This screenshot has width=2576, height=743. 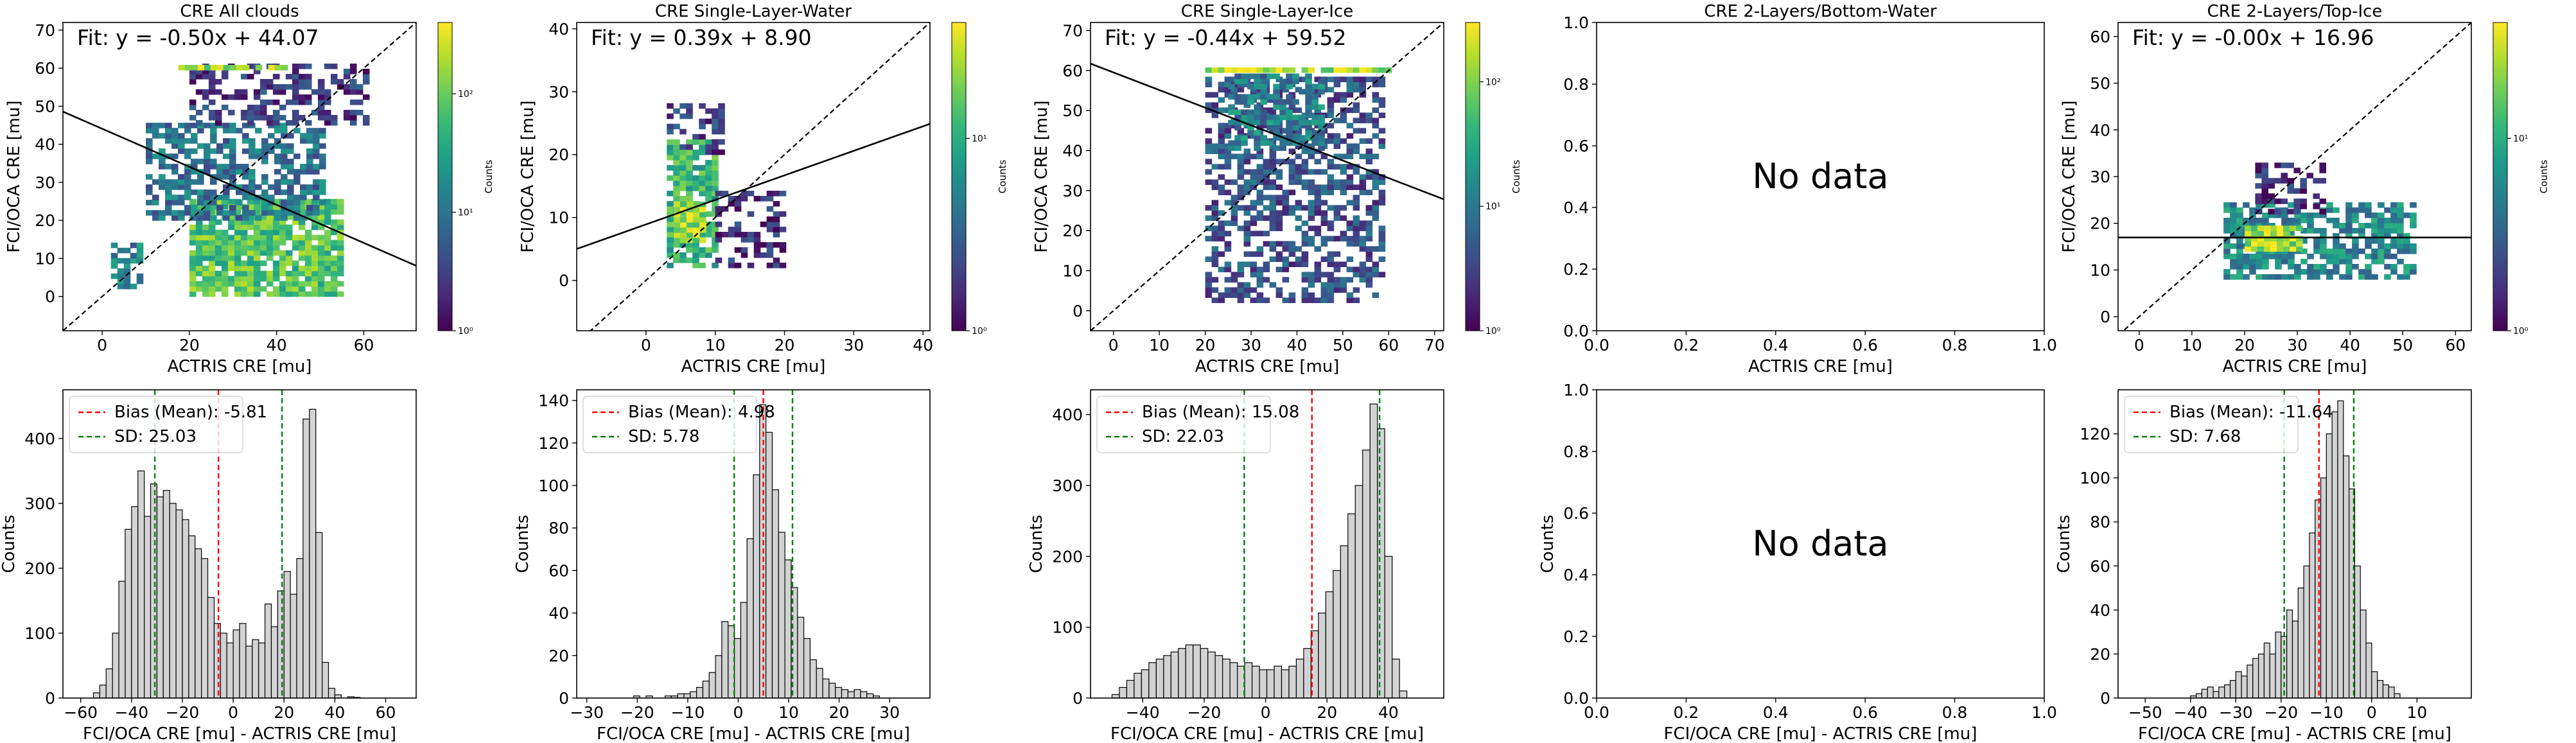 What do you see at coordinates (364, 345) in the screenshot?
I see `x-tick-label: 60` at bounding box center [364, 345].